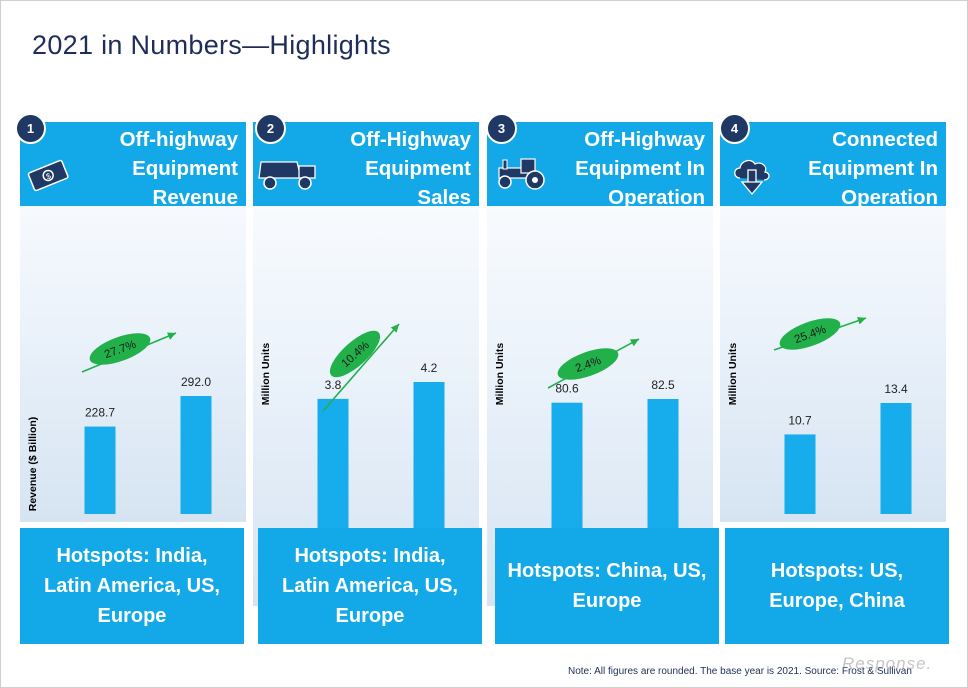 The image size is (968, 688). I want to click on y-axis-label: Revenue ($ Billion), so click(33, 464).